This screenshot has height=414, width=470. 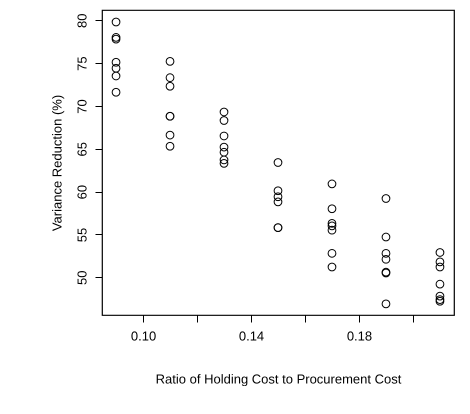 What do you see at coordinates (82, 106) in the screenshot?
I see `y-tick-label: 70` at bounding box center [82, 106].